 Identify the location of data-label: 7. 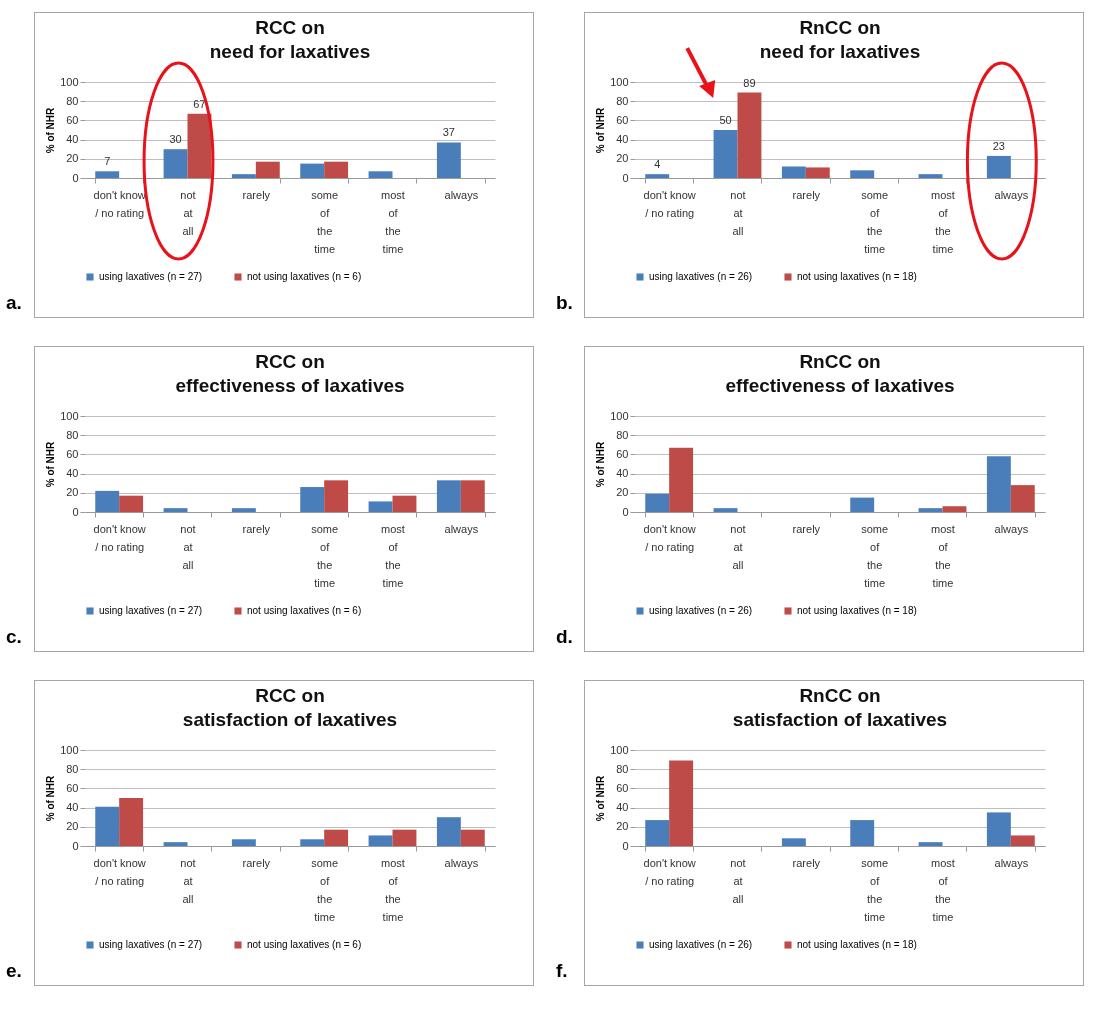
(107, 161).